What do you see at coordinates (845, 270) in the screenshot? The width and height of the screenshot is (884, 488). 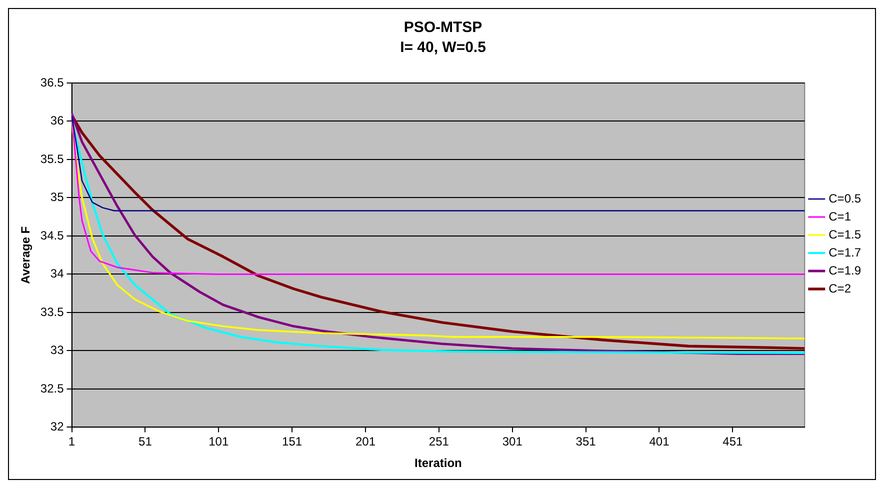 I see `legend-label: C=1.9` at bounding box center [845, 270].